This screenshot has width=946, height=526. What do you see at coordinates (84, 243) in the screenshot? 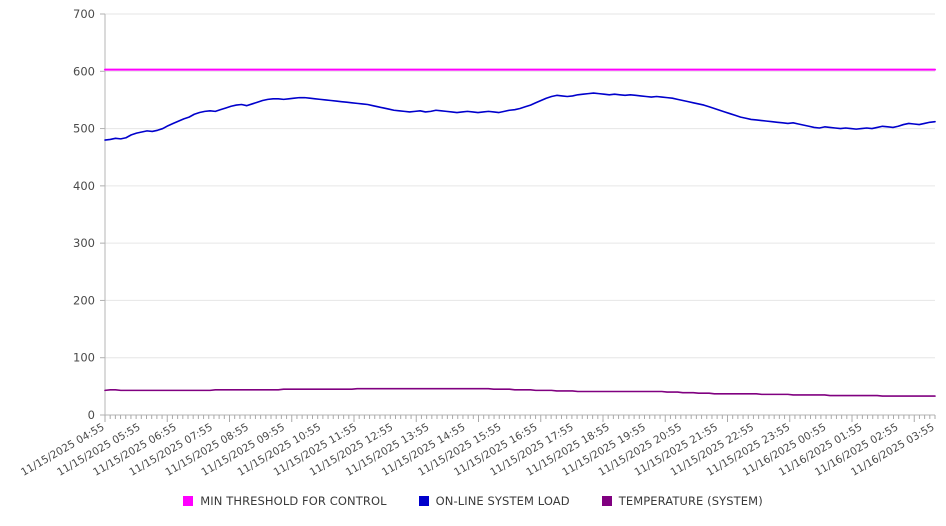
I see `y-tick-label: 300` at bounding box center [84, 243].